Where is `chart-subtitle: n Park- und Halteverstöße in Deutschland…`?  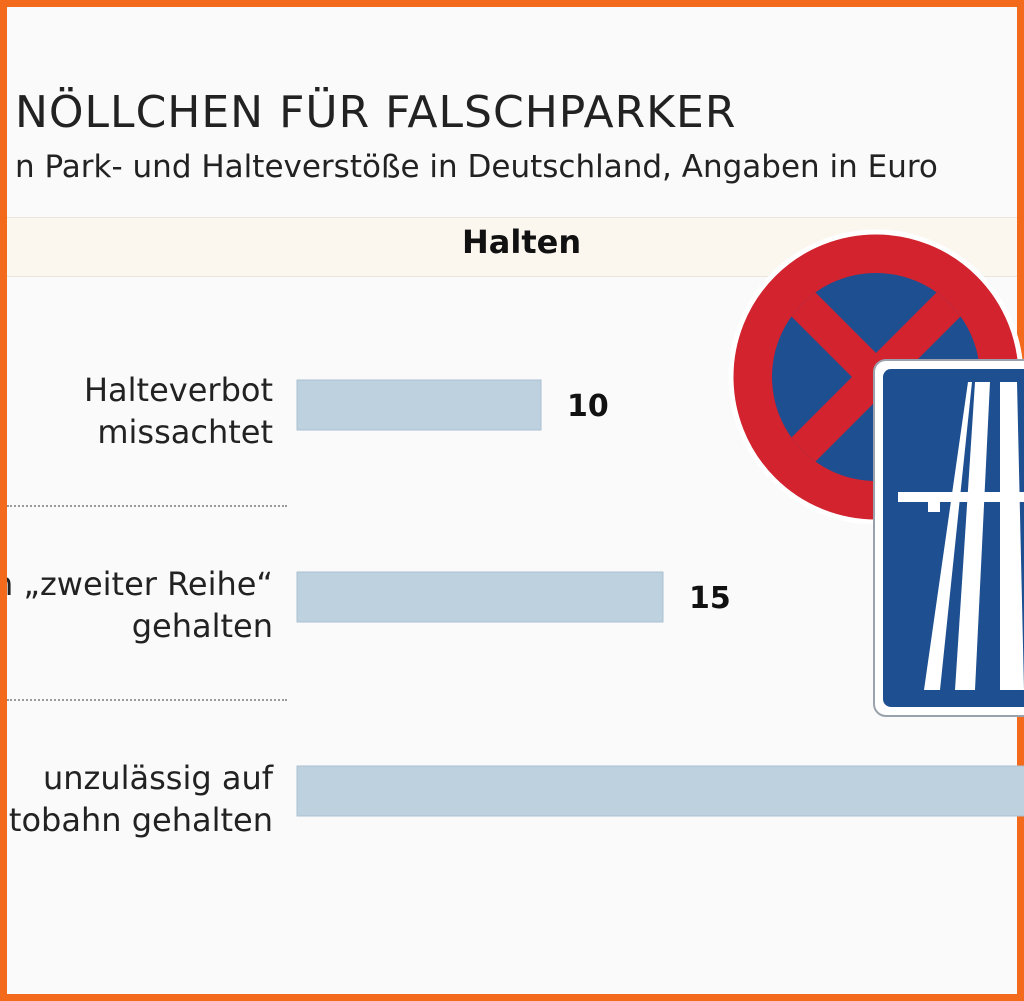 chart-subtitle: n Park- und Halteverstöße in Deutschland… is located at coordinates (476, 167).